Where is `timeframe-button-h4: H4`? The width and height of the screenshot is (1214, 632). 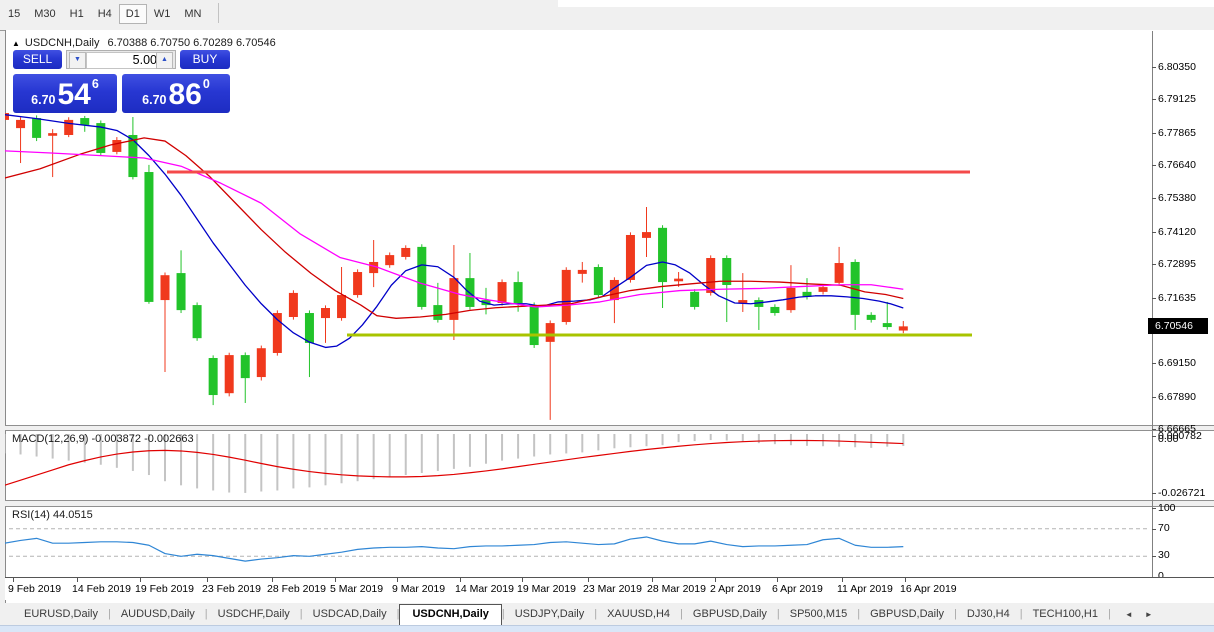
timeframe-button-h4: H4 is located at coordinates (104, 14).